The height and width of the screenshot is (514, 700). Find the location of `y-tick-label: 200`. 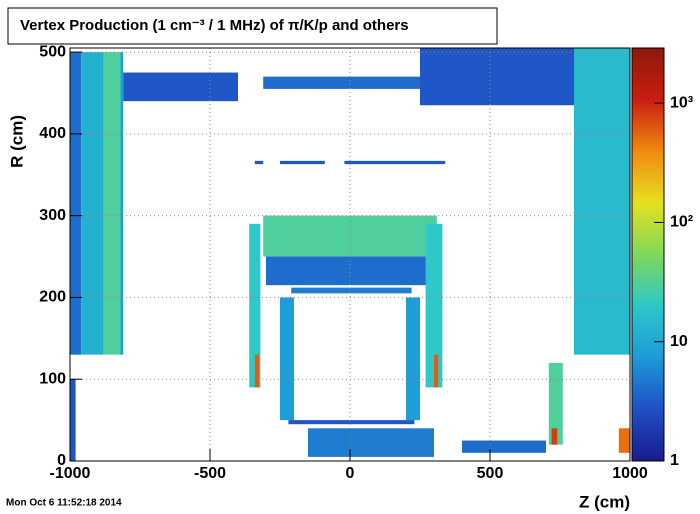

y-tick-label: 200 is located at coordinates (52, 297).